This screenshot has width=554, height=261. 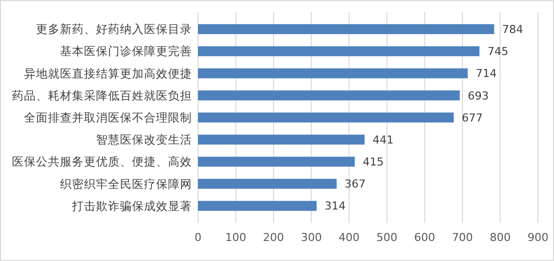 What do you see at coordinates (198, 237) in the screenshot?
I see `x-tick-label: 0` at bounding box center [198, 237].